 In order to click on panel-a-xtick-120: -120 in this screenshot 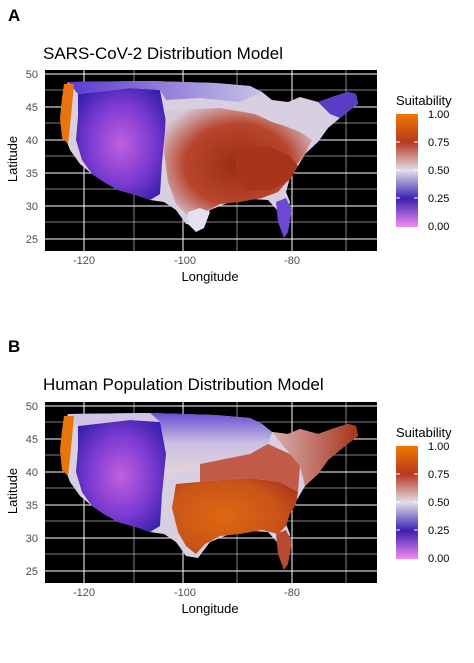, I will do `click(84, 261)`.